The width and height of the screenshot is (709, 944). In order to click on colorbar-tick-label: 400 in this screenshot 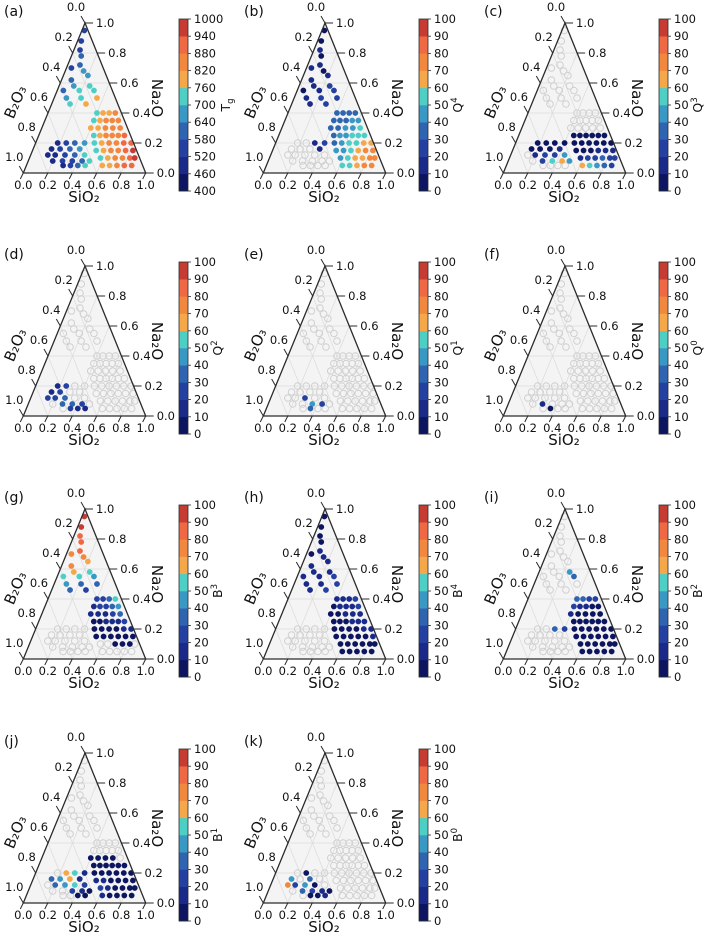, I will do `click(205, 191)`.